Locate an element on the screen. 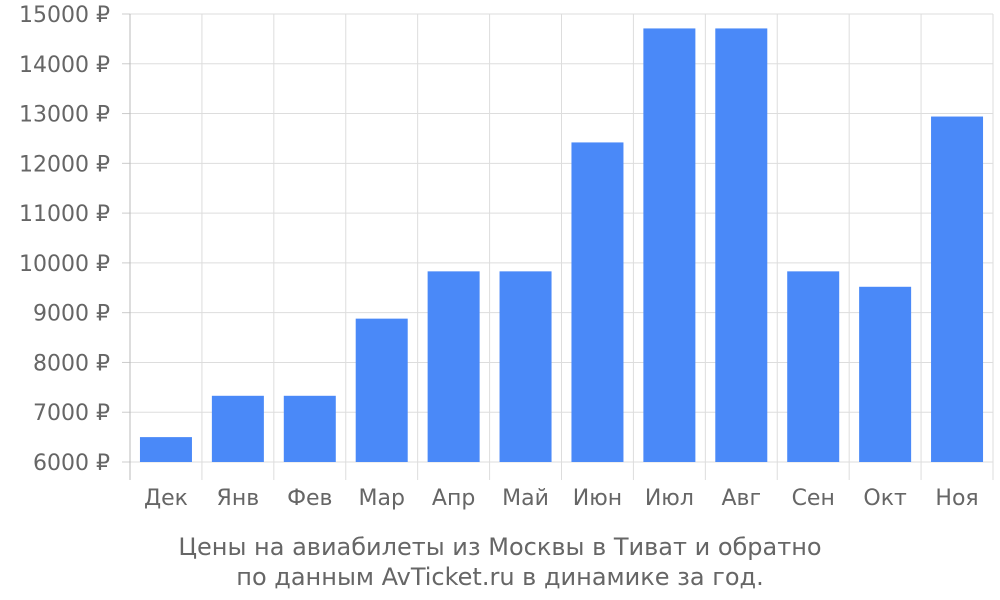 Image resolution: width=1000 pixels, height=600 pixels. x-tick-label: Май is located at coordinates (525, 498).